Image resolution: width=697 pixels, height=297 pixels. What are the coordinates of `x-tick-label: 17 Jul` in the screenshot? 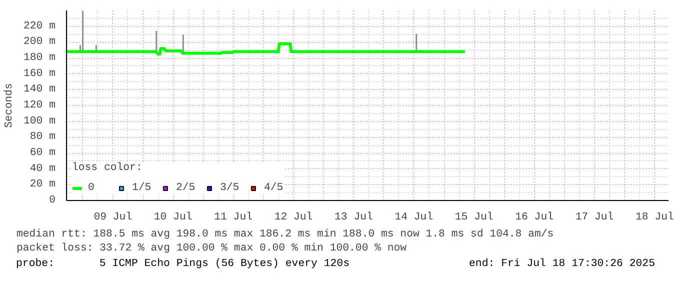 It's located at (594, 218).